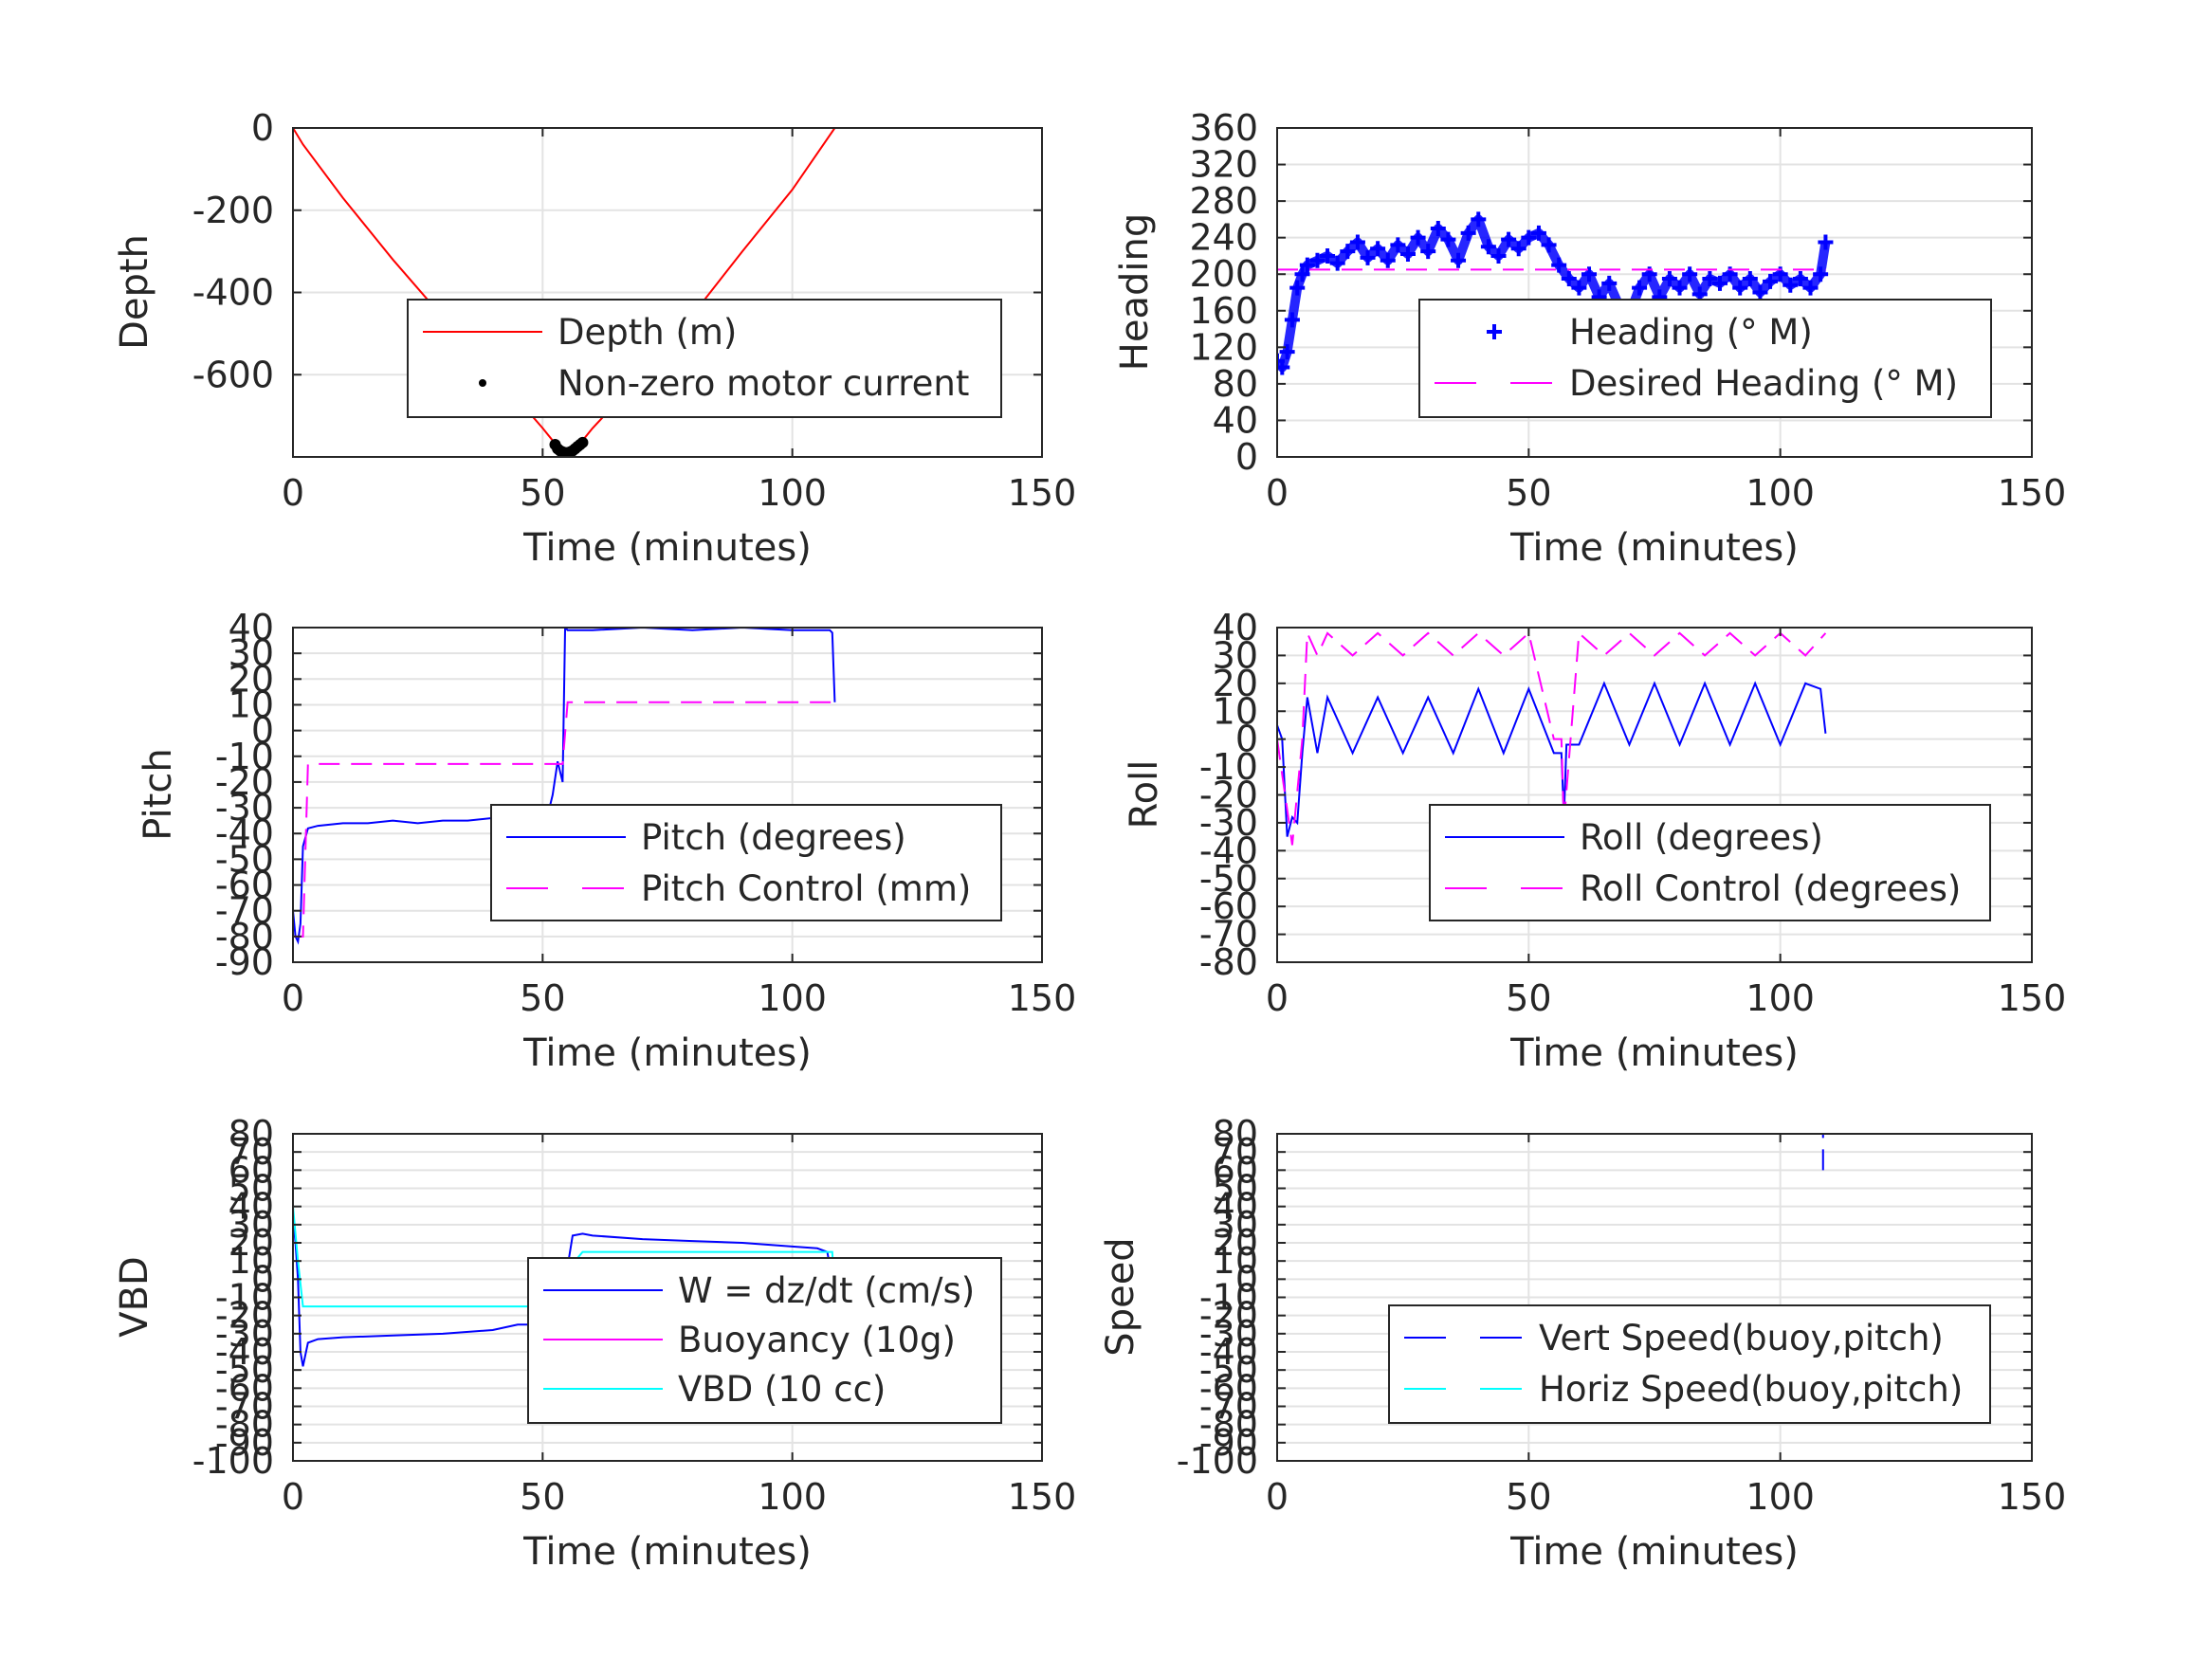  Describe the element at coordinates (233, 374) in the screenshot. I see `y-tick-label: -600` at that location.